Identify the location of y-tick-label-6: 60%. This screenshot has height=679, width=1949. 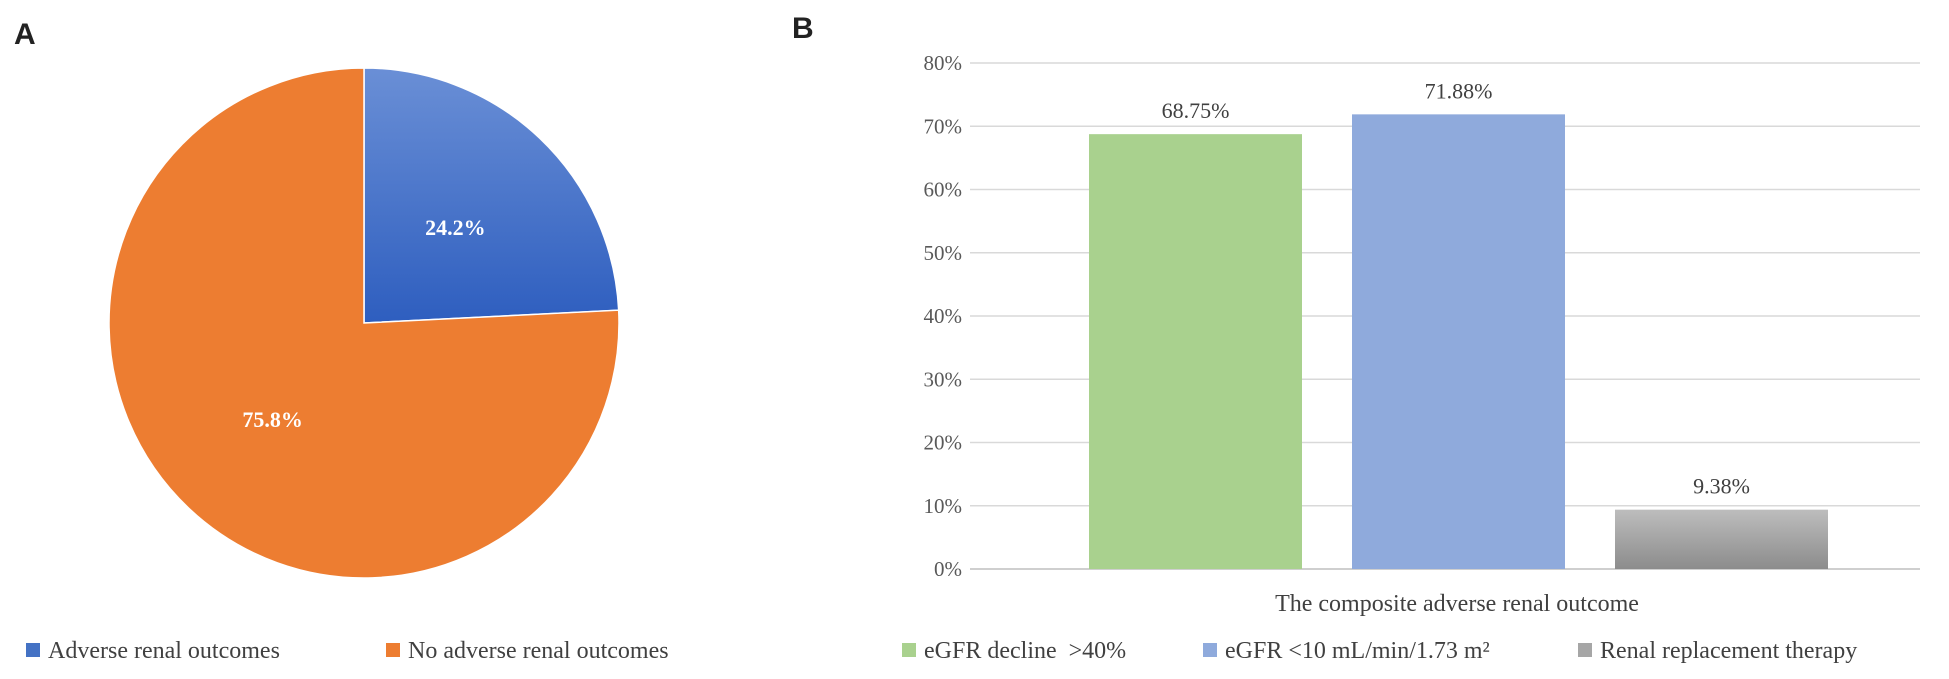
(943, 190).